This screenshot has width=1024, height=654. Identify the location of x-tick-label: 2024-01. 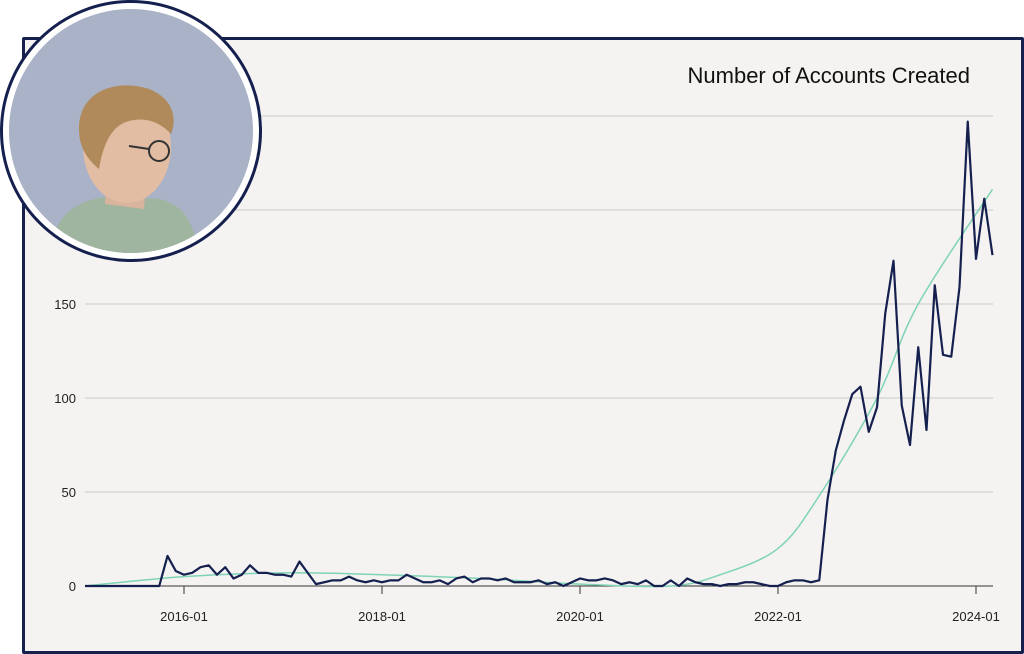
(976, 616).